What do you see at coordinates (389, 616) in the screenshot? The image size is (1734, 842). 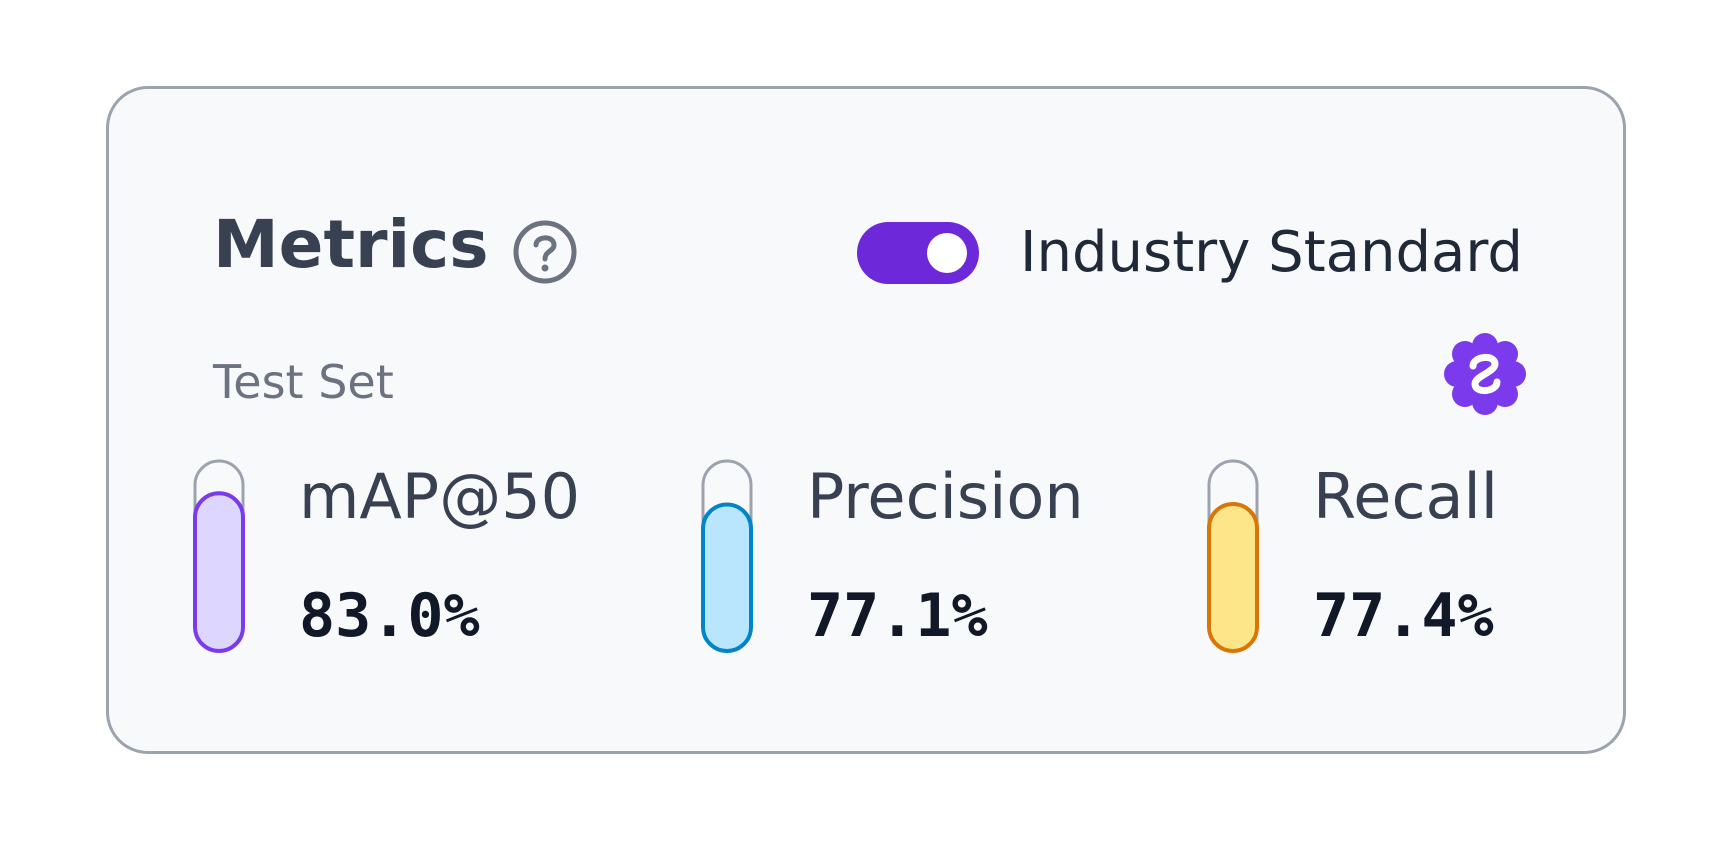 I see `metric-value: 83.0%` at bounding box center [389, 616].